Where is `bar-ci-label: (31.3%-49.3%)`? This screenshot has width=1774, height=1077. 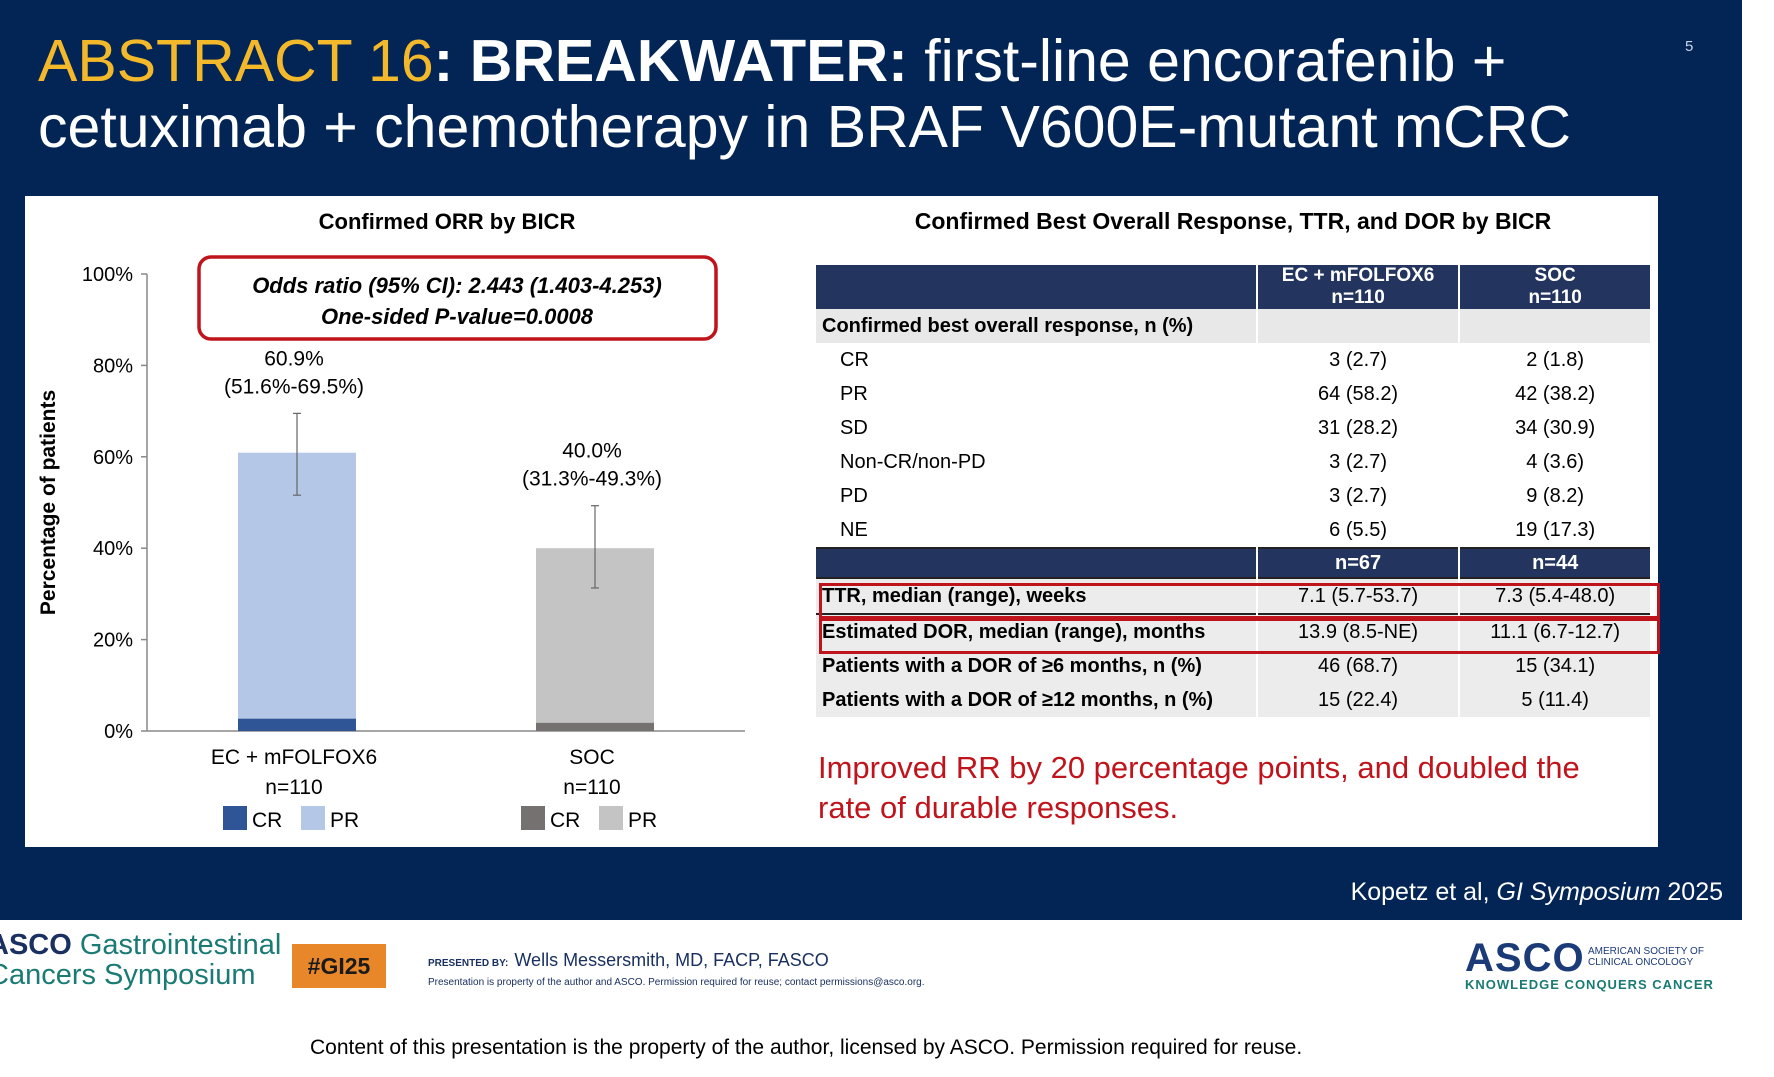
bar-ci-label: (31.3%-49.3%) is located at coordinates (592, 479).